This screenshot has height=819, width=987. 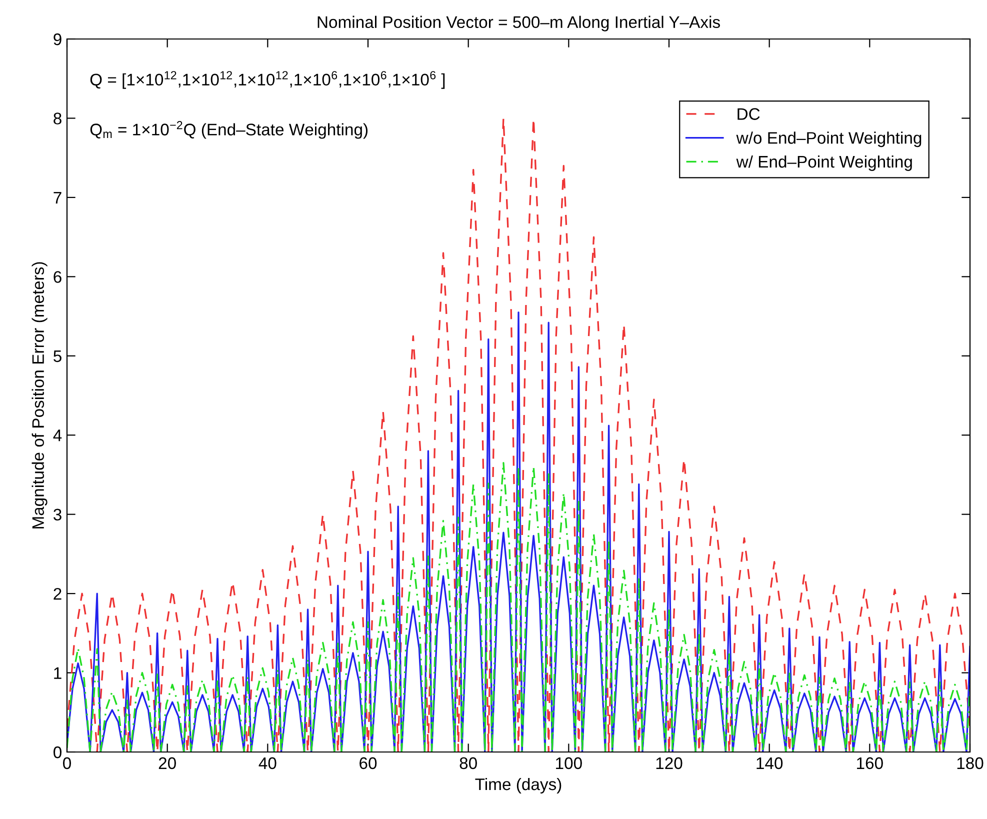 What do you see at coordinates (58, 514) in the screenshot?
I see `y-tick-label: 3` at bounding box center [58, 514].